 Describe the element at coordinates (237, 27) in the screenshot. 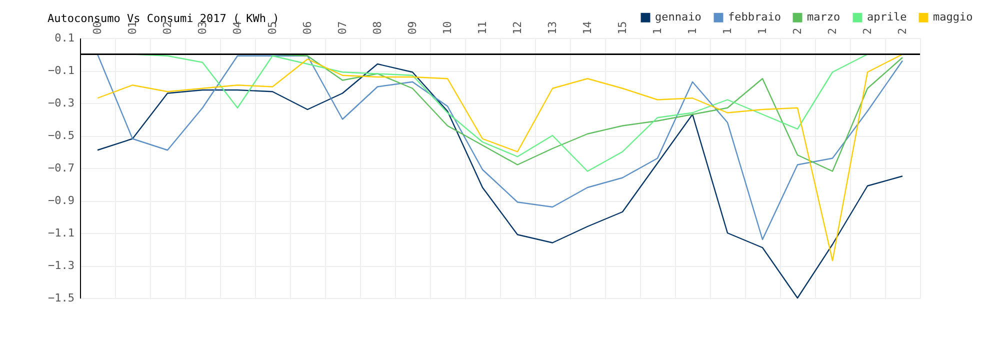

I see `x-tick-label: 04` at that location.